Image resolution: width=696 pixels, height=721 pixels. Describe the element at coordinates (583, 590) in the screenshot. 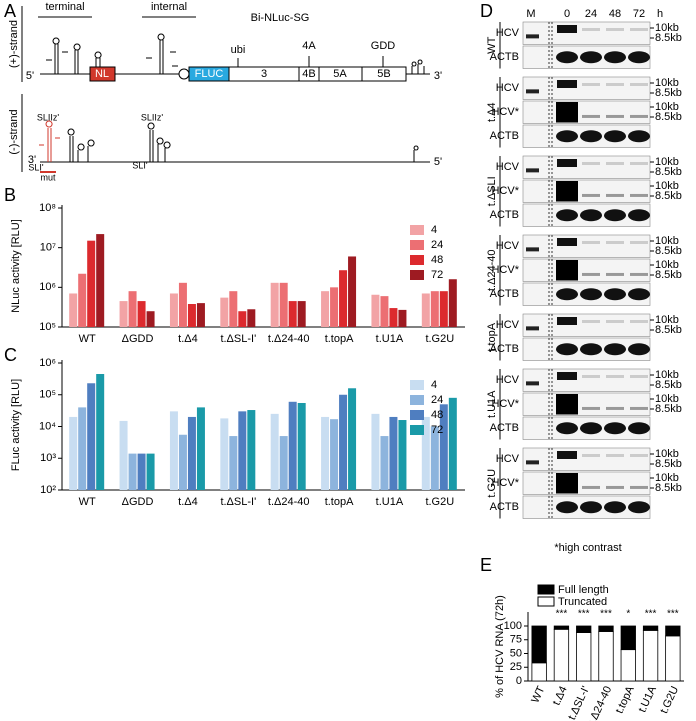

I see `legend-label: Full length` at that location.